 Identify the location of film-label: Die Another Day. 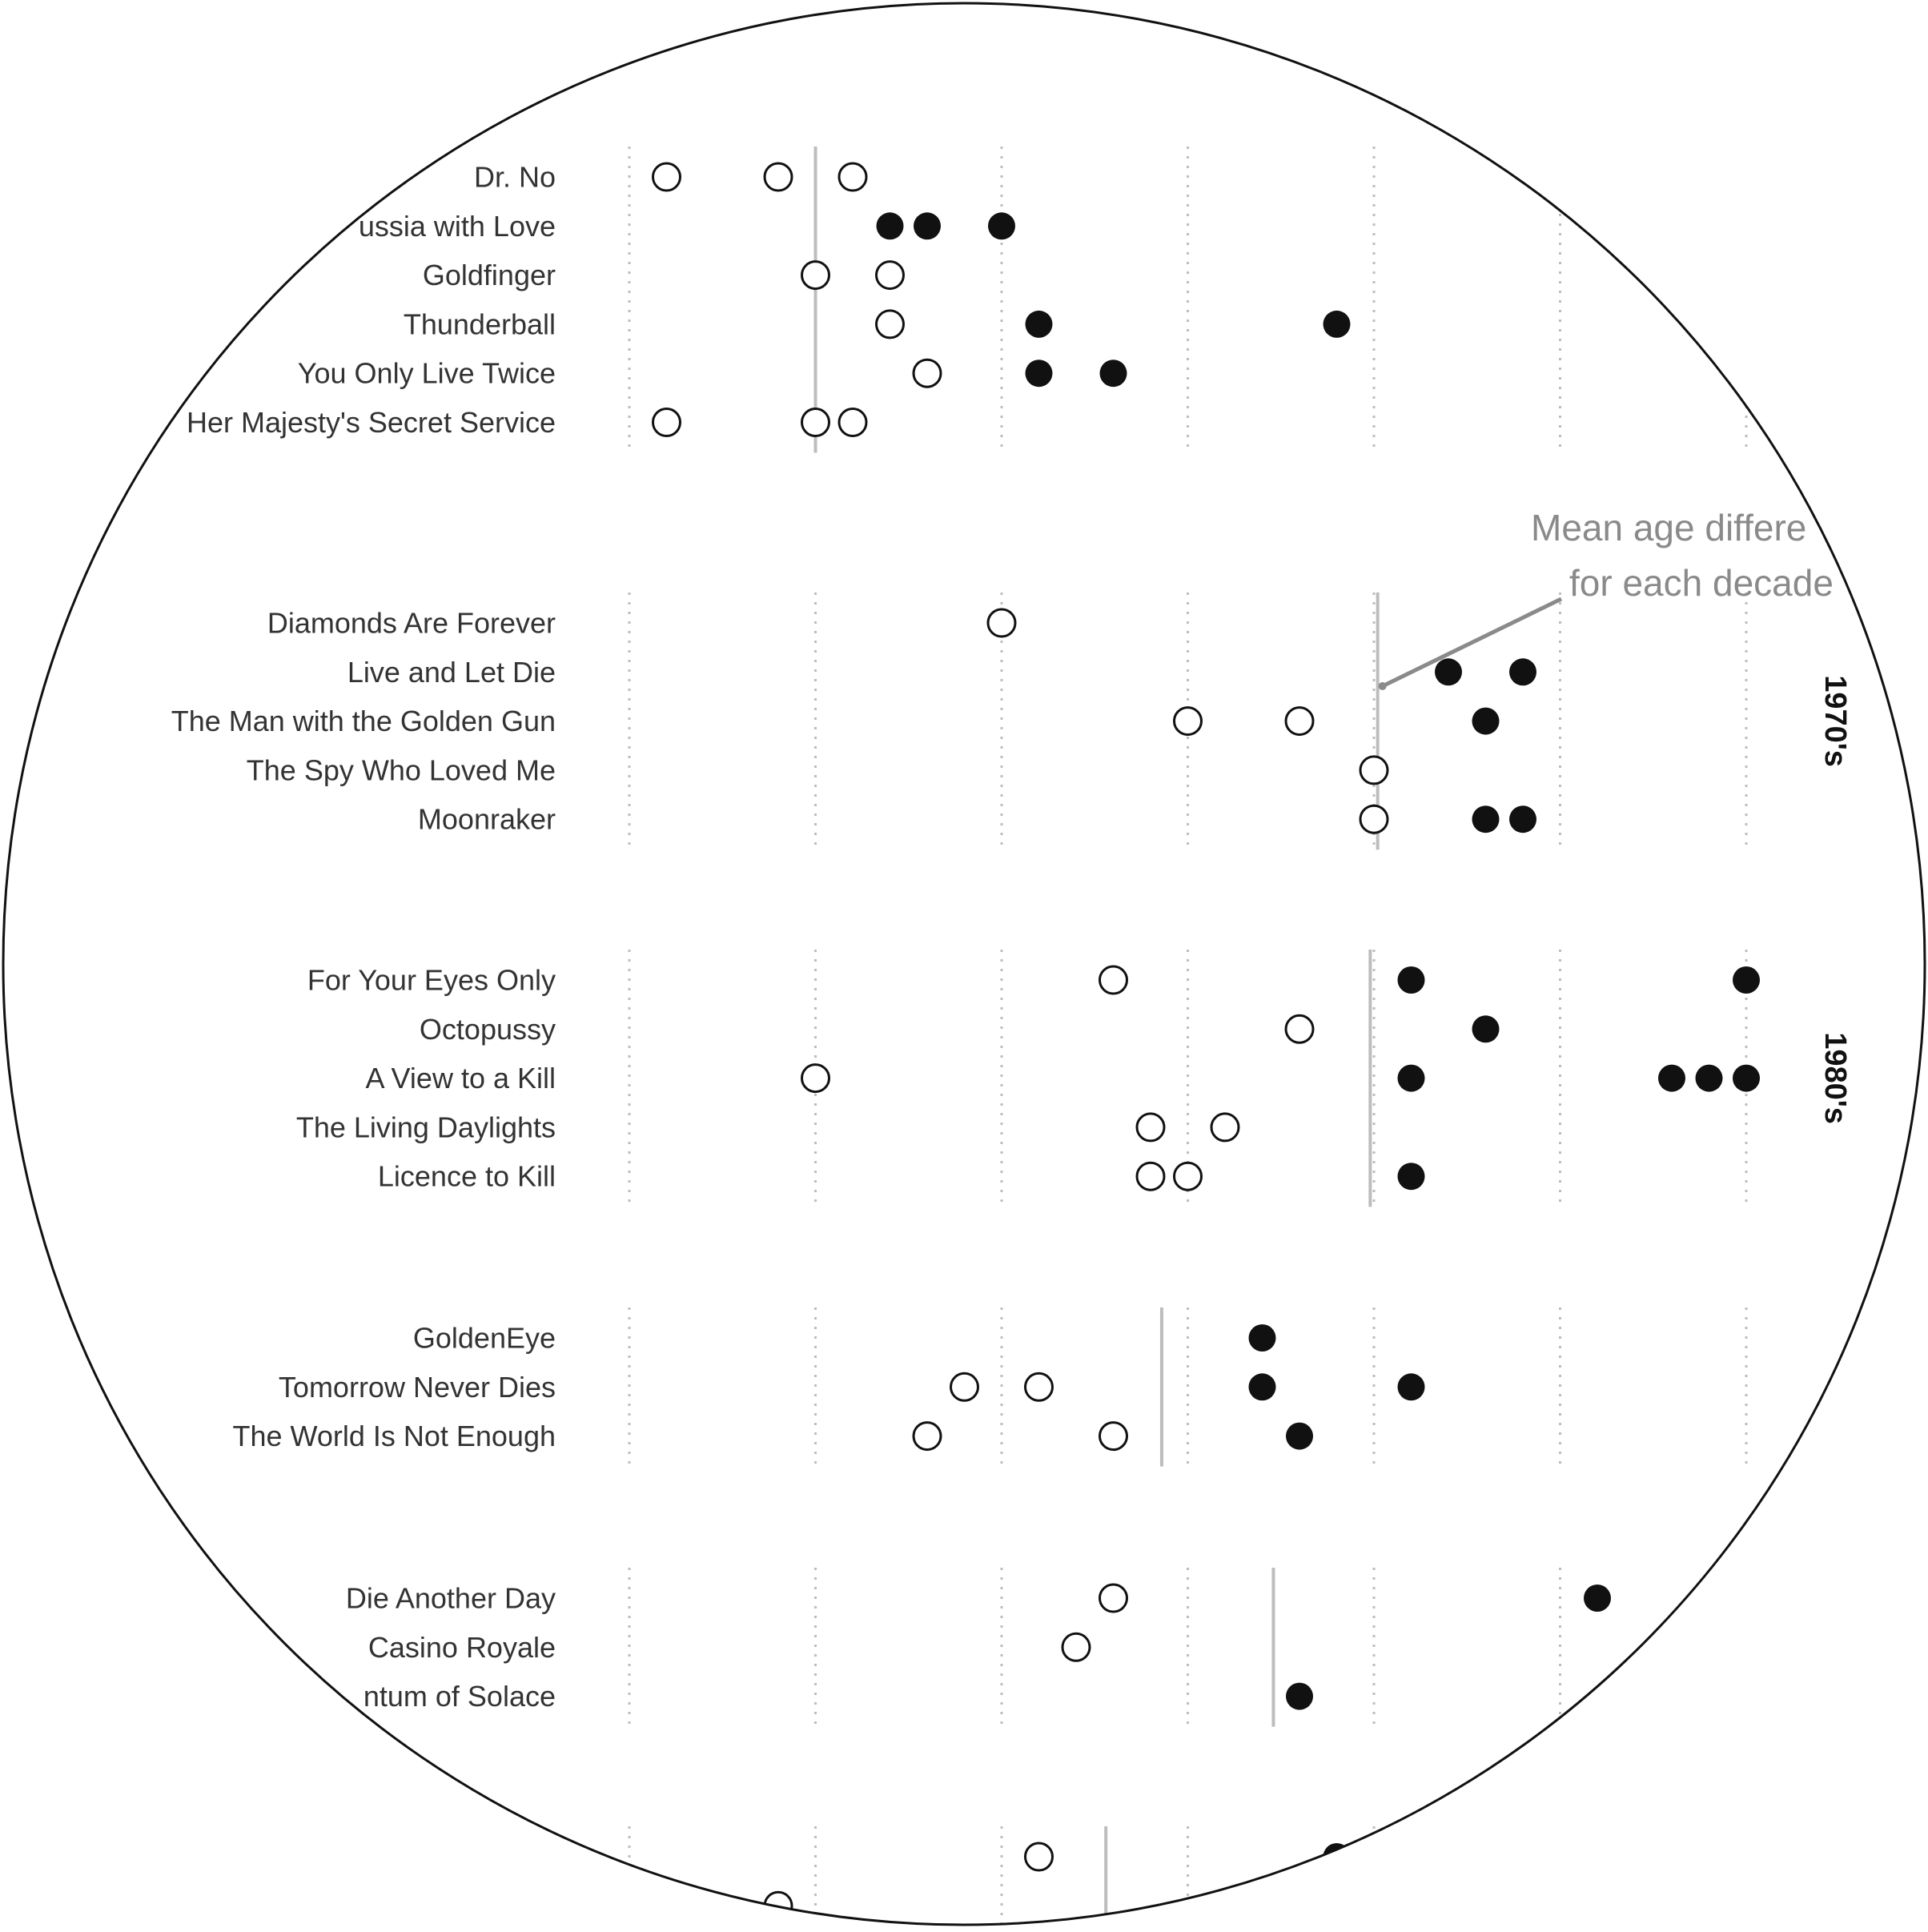
(451, 1598).